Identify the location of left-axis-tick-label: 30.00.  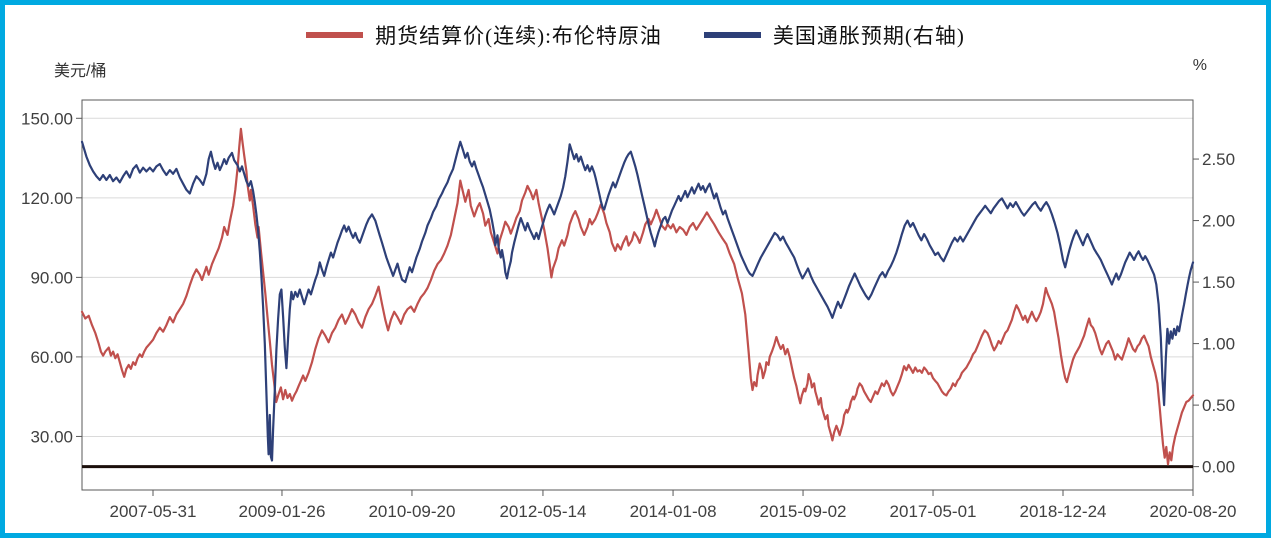
(51, 436).